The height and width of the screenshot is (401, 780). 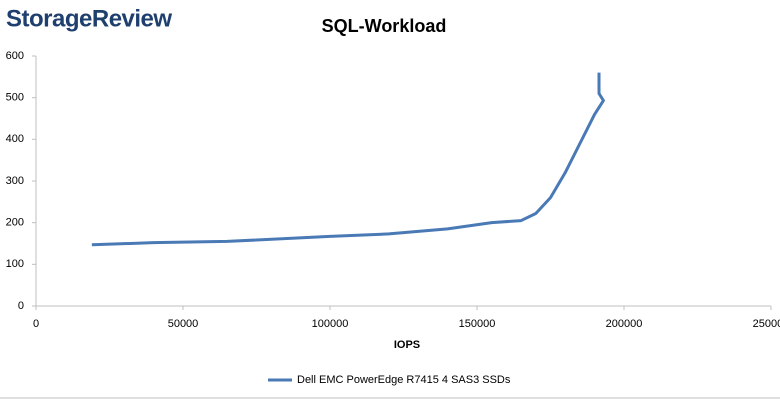 I want to click on y-tick-label: 500, so click(x=15, y=98).